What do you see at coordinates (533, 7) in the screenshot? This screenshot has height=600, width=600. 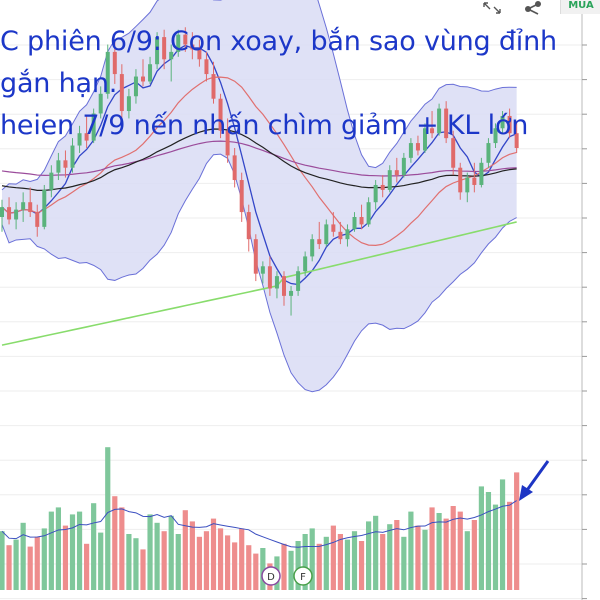 I see `share-icon` at bounding box center [533, 7].